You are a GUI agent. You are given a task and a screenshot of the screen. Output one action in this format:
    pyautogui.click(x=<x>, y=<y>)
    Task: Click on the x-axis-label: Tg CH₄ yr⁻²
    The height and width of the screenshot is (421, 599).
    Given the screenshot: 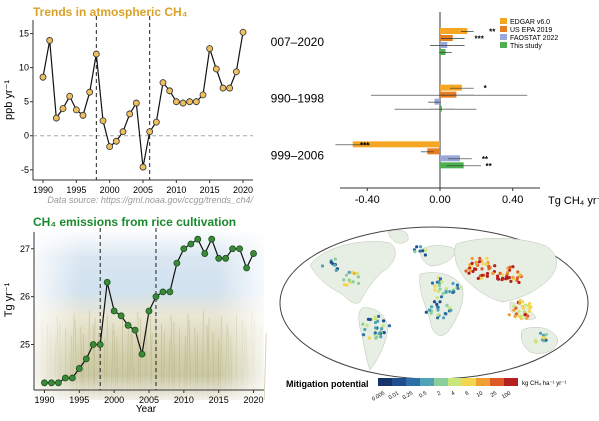 What is the action you would take?
    pyautogui.click(x=573, y=201)
    